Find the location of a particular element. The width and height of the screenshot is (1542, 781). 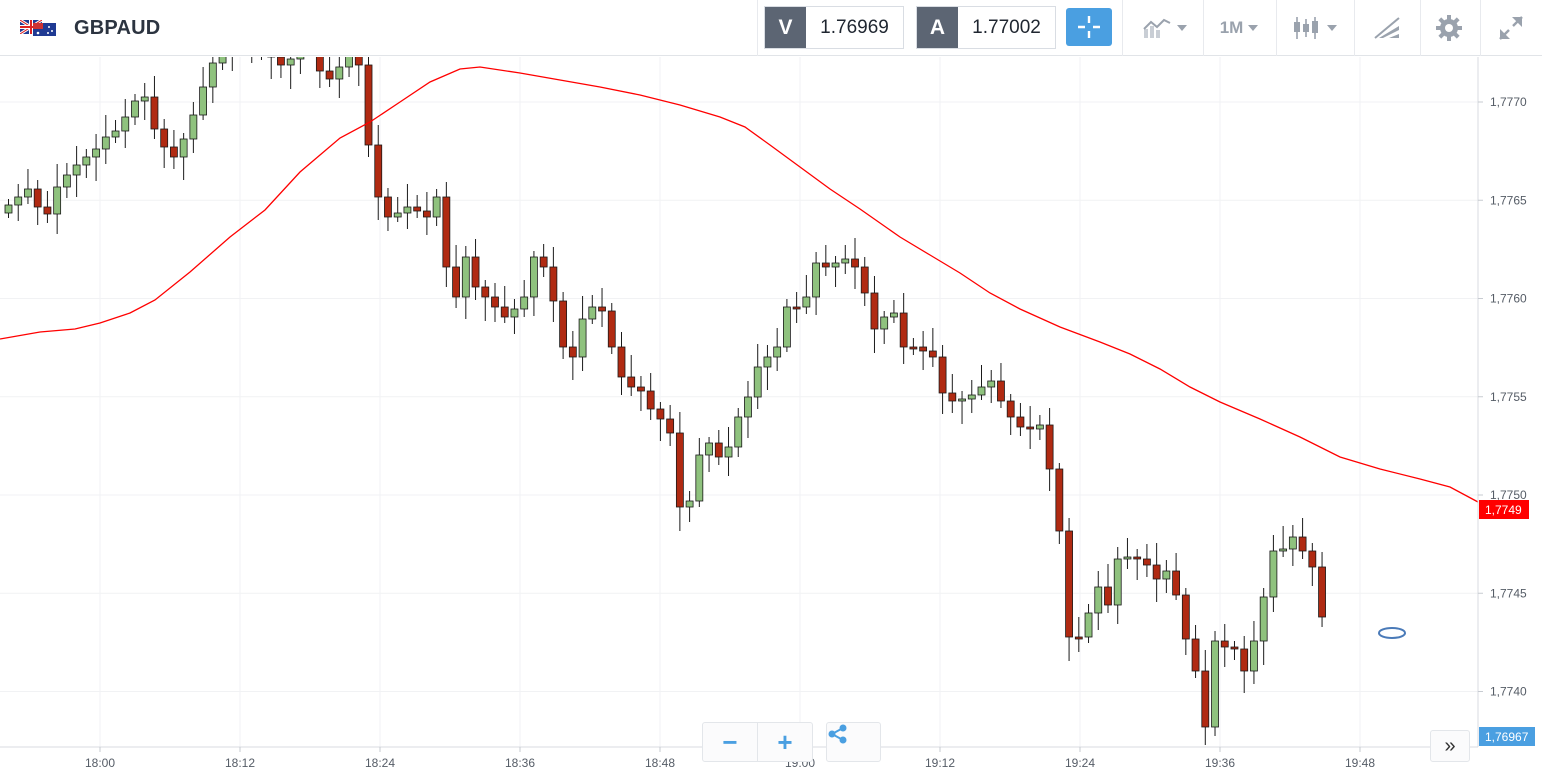

fullscreen-button is located at coordinates (1511, 28).